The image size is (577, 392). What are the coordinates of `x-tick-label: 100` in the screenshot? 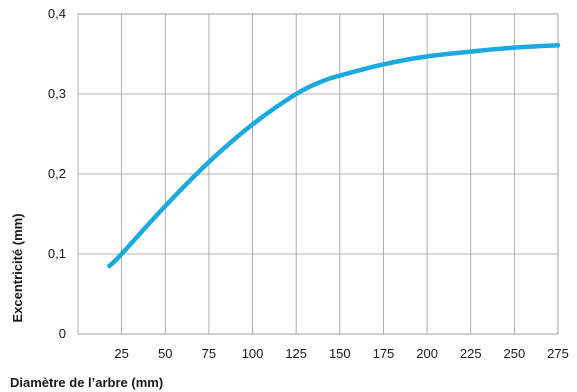 It's located at (253, 353).